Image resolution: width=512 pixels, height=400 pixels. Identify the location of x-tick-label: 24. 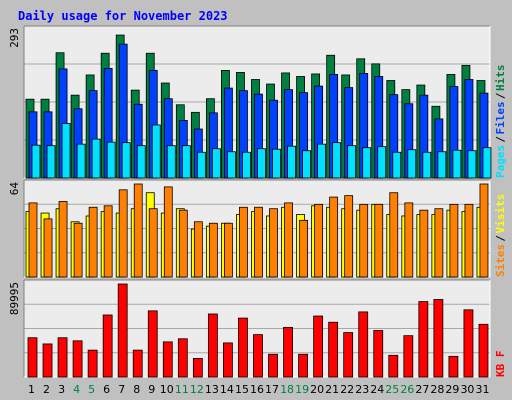
(377, 389).